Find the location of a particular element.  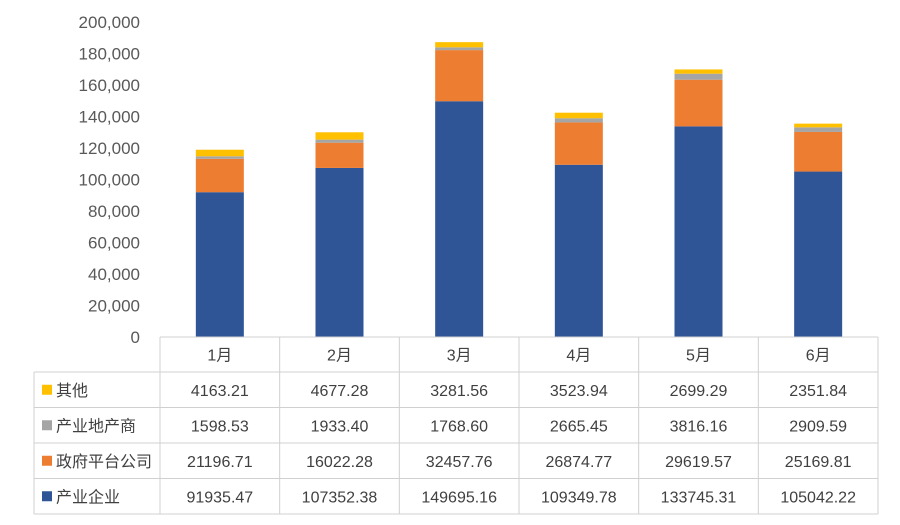

series-name: 其他 is located at coordinates (72, 391).